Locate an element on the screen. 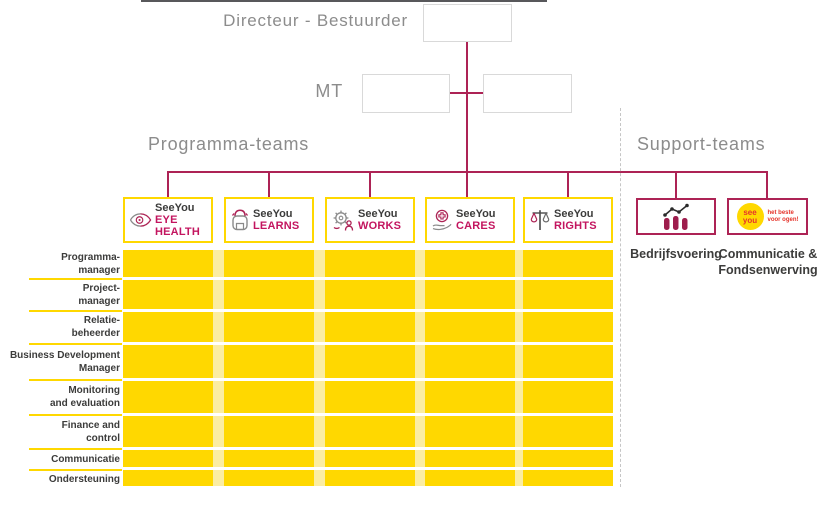 This screenshot has width=823, height=507. connector-teams-horizontal is located at coordinates (467, 172).